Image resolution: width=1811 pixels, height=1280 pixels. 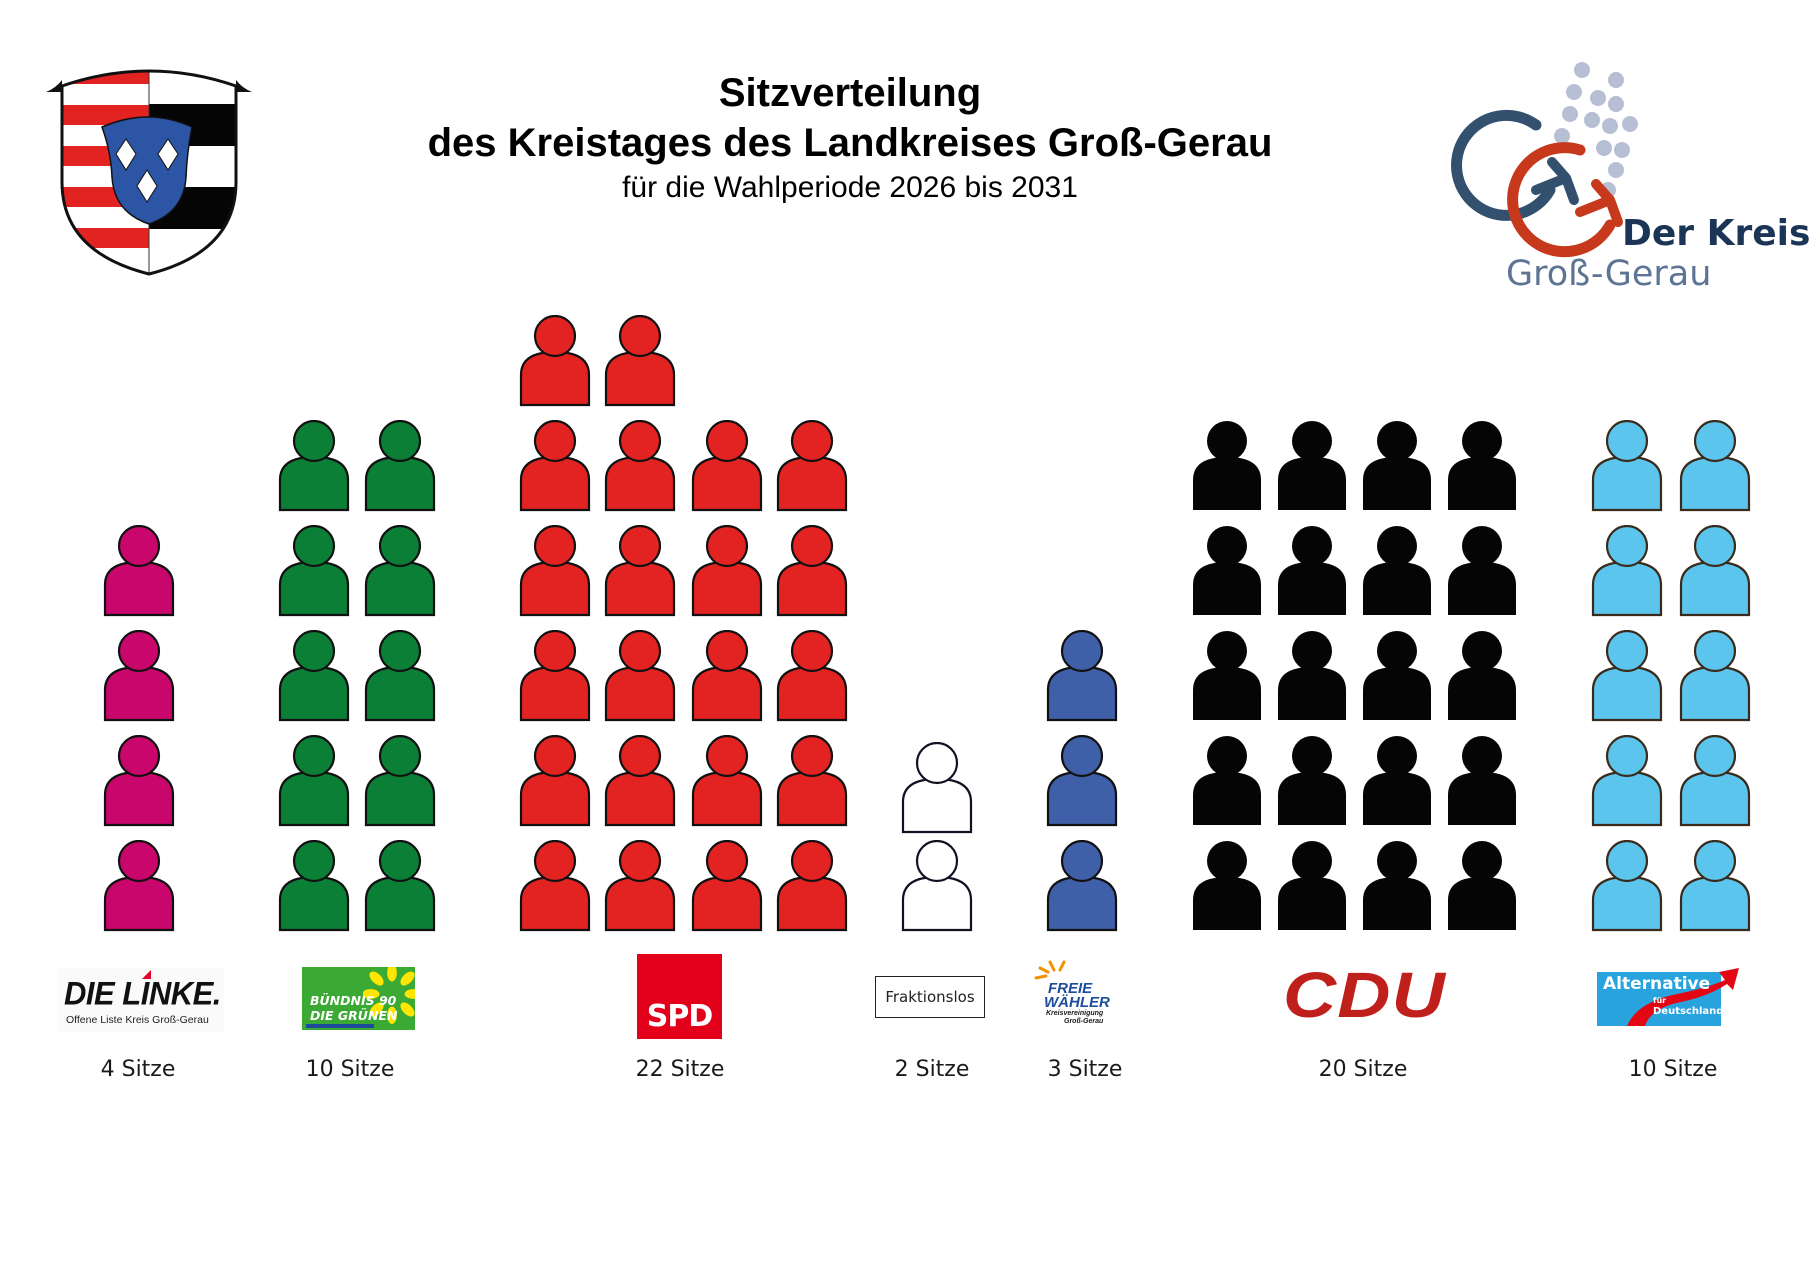 What do you see at coordinates (930, 997) in the screenshot?
I see `fraktionslos-label: Fraktionslos` at bounding box center [930, 997].